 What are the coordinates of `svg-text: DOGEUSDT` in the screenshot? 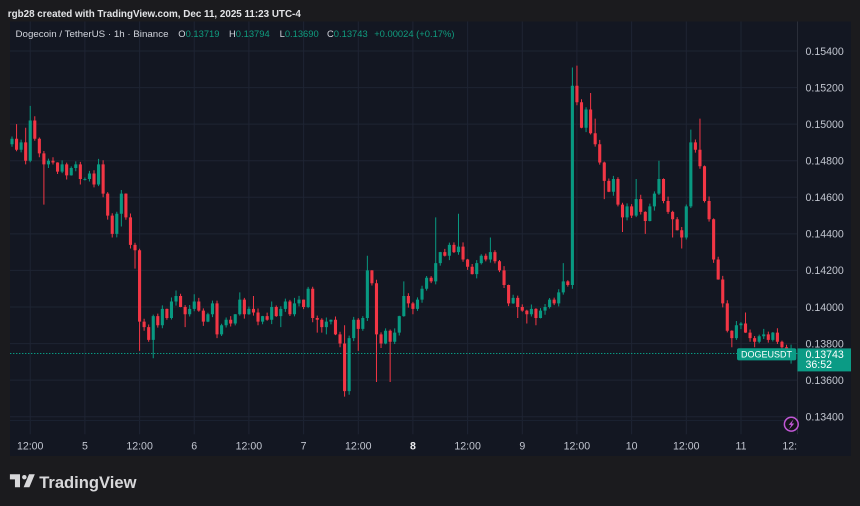 It's located at (766, 355).